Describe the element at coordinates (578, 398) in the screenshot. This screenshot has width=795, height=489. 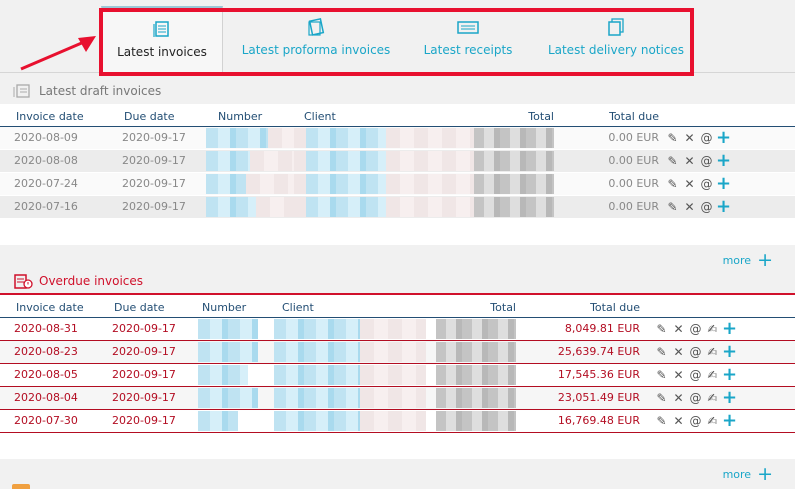
I see `total-due: 23,051.49 EUR` at that location.